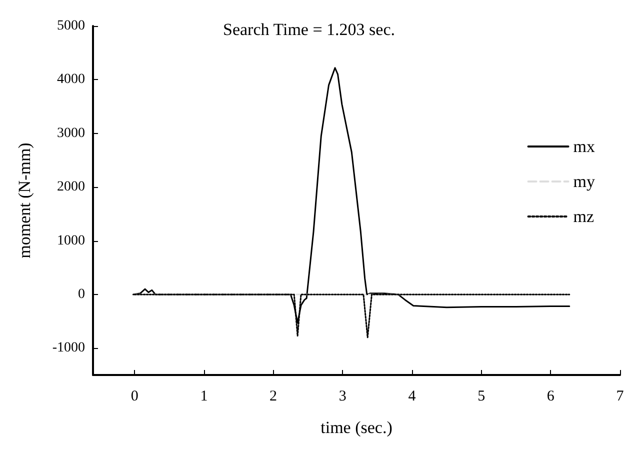 The width and height of the screenshot is (638, 455). I want to click on x-tick-label: 5, so click(482, 396).